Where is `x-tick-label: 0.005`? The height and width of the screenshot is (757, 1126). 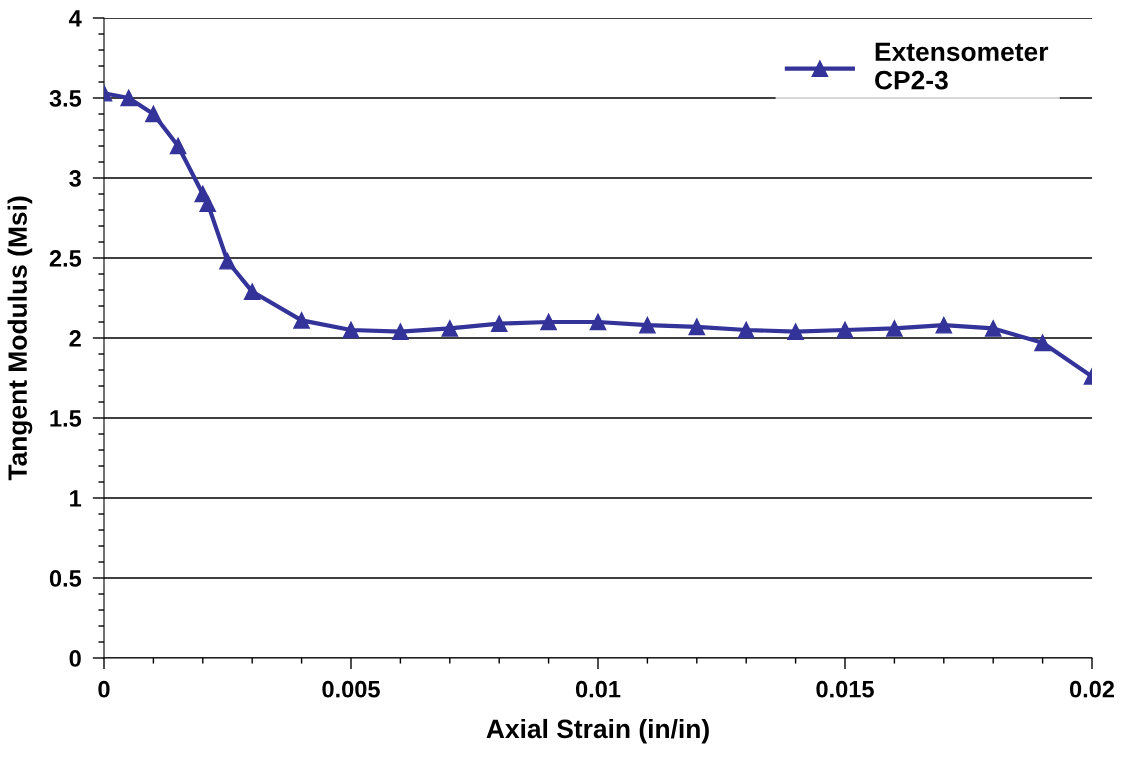 x-tick-label: 0.005 is located at coordinates (351, 689).